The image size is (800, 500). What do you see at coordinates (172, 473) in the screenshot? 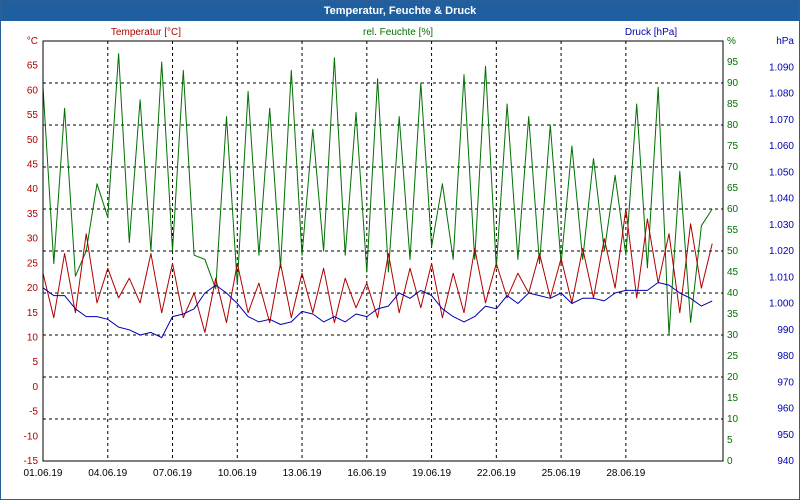
I see `x-tick-label: 07.06.19` at bounding box center [172, 473].